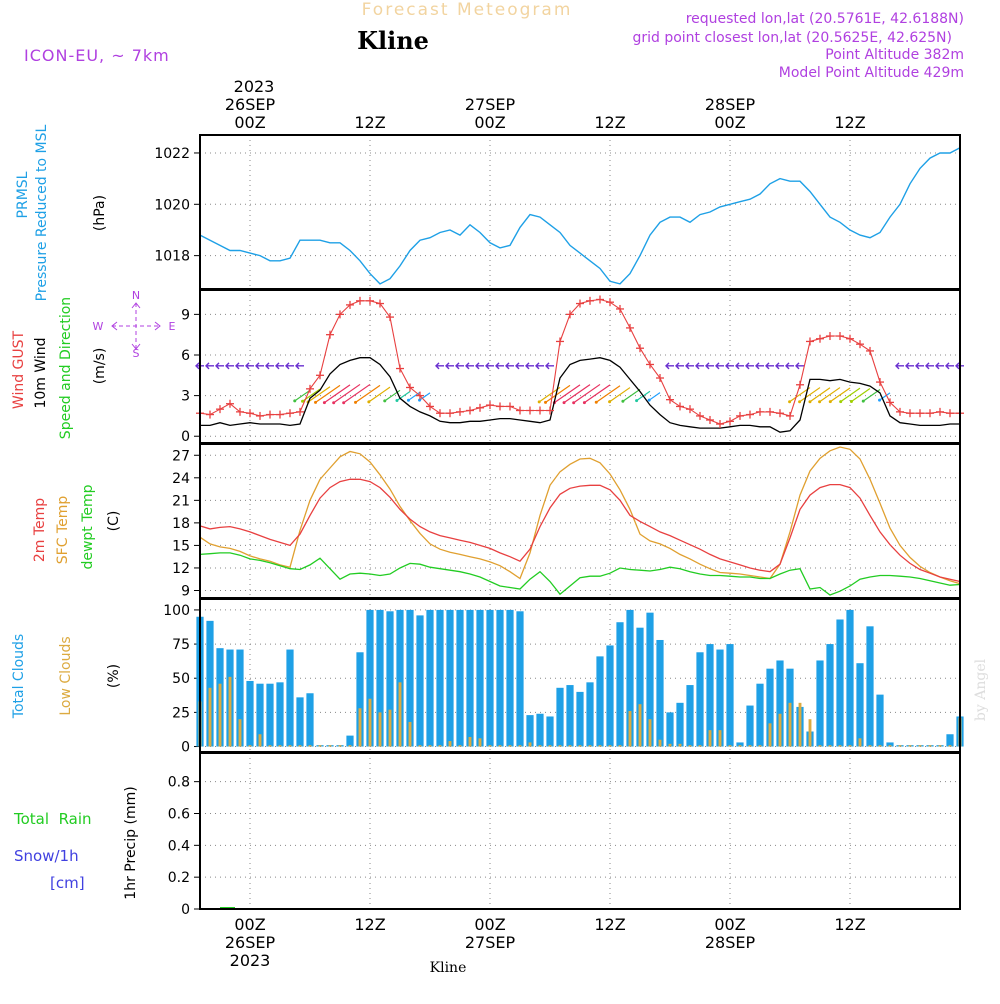 This screenshot has height=1004, width=1000. Describe the element at coordinates (572, 367) in the screenshot. I see `wind-panel: 0 3 6 9` at that location.